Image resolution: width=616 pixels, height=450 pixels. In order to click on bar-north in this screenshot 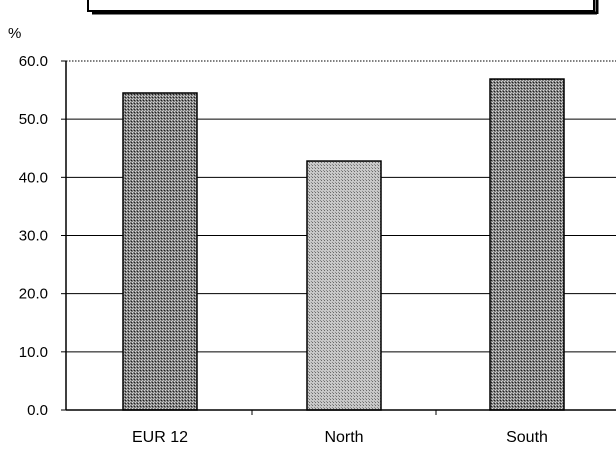, I will do `click(344, 285)`.